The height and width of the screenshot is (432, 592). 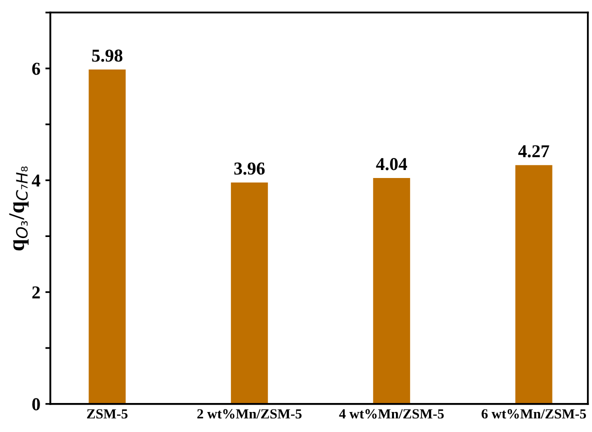 I want to click on y-axis-title: q$_{O₃}$/q$_{C₇H₈}$, so click(x=19, y=208).